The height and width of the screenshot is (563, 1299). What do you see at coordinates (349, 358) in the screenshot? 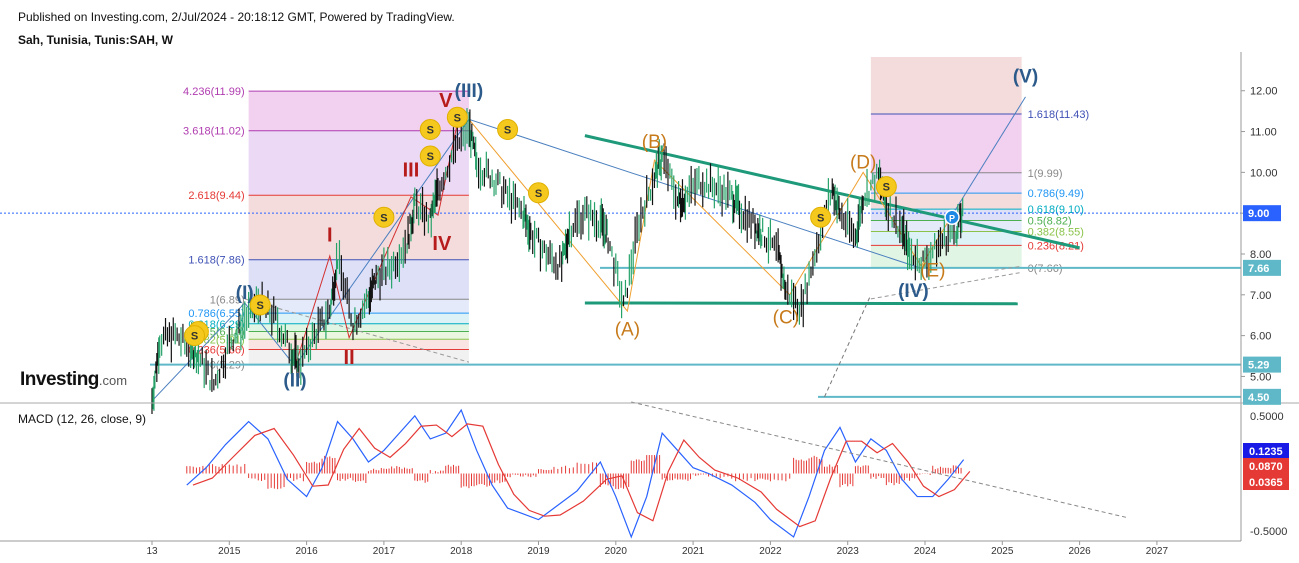
I see `wave-label: II` at bounding box center [349, 358].